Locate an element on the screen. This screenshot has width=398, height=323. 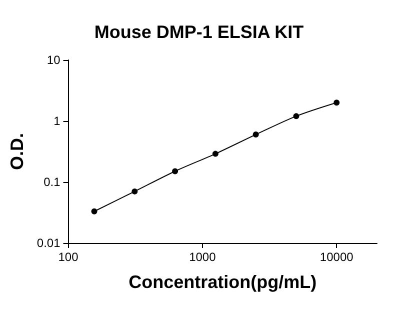
x-tick-label: 100 is located at coordinates (68, 257).